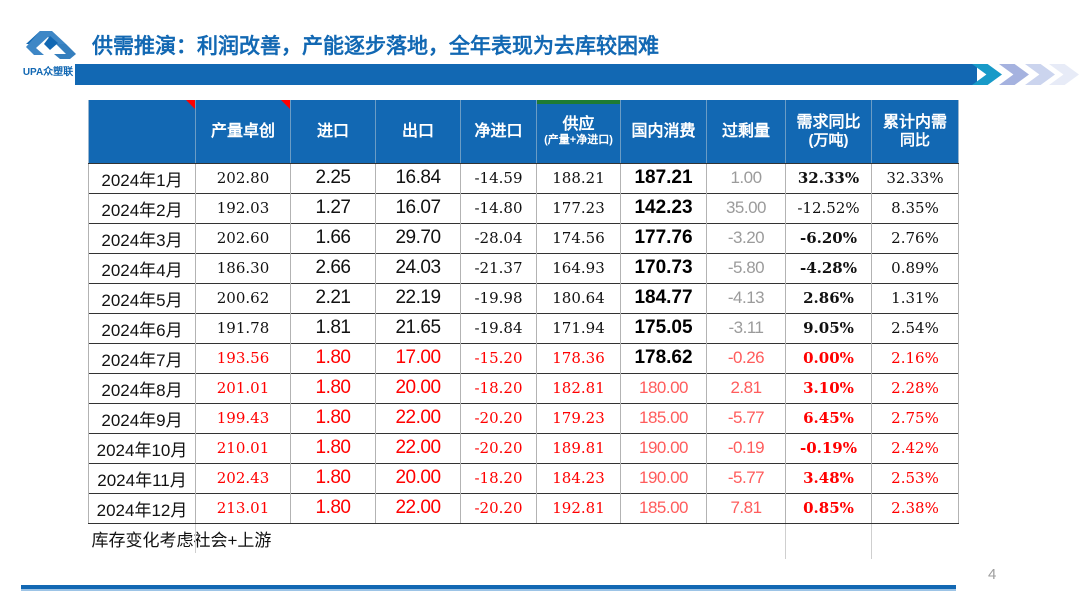  I want to click on table-cell: 1.81, so click(333, 327).